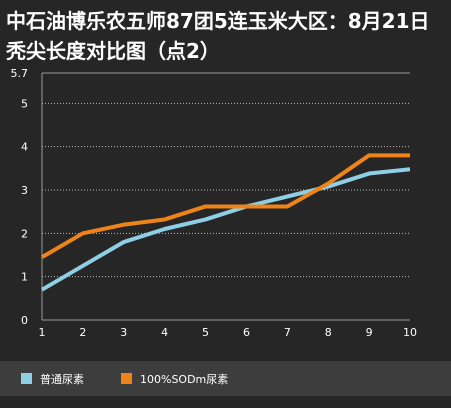  What do you see at coordinates (123, 332) in the screenshot?
I see `x-tick-label-2: 3` at bounding box center [123, 332].